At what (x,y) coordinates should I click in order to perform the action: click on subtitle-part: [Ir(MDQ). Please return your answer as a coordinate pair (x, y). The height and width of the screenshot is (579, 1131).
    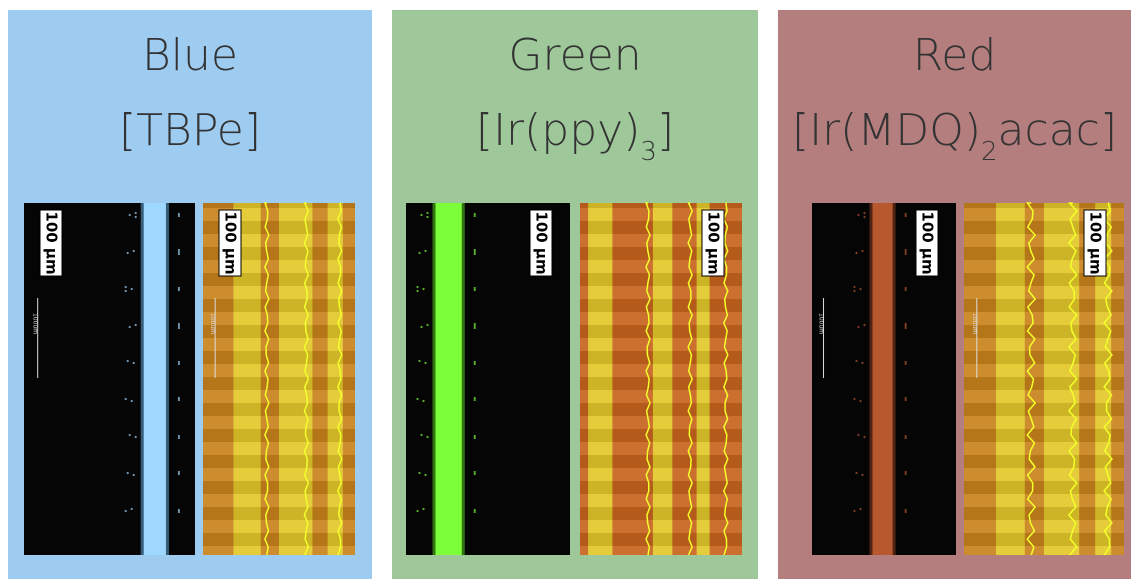
    Looking at the image, I should click on (886, 130).